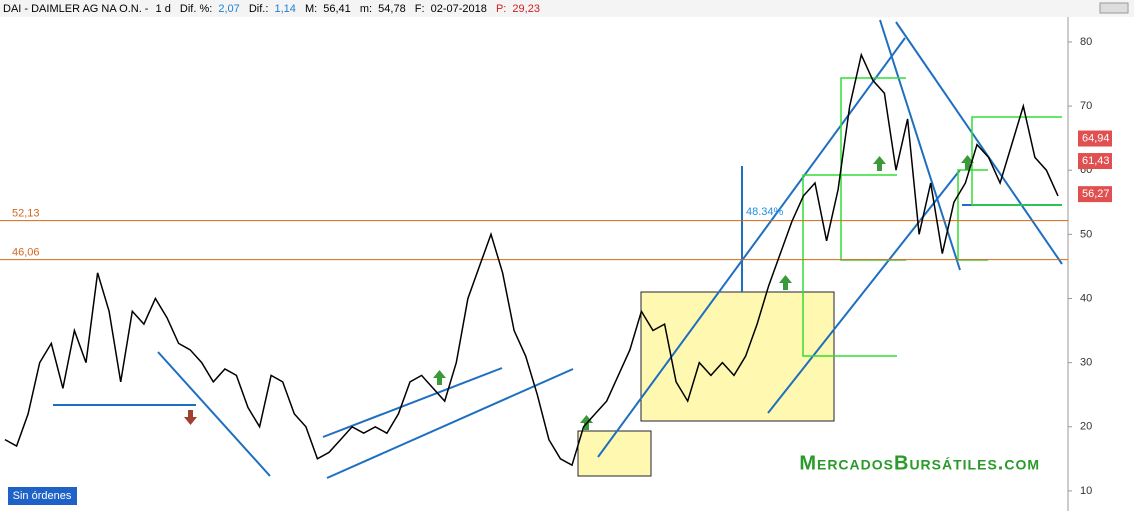 This screenshot has width=1134, height=511. Describe the element at coordinates (163, 9) in the screenshot. I see `period: 1 d` at that location.